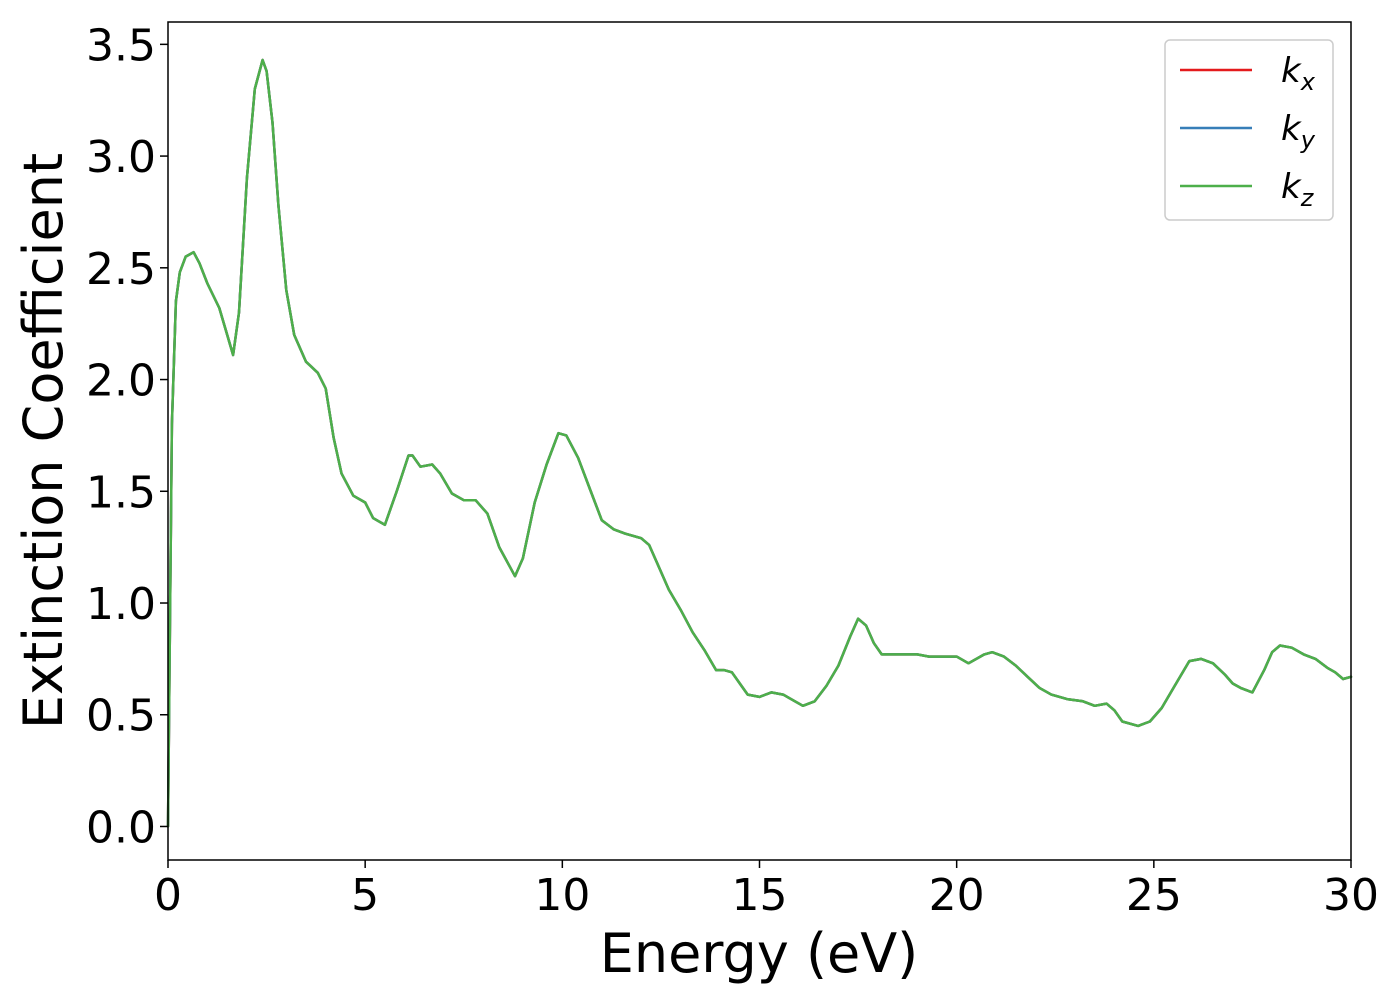 This screenshot has width=1400, height=1000. I want to click on y-tick-label: 3.0, so click(121, 157).